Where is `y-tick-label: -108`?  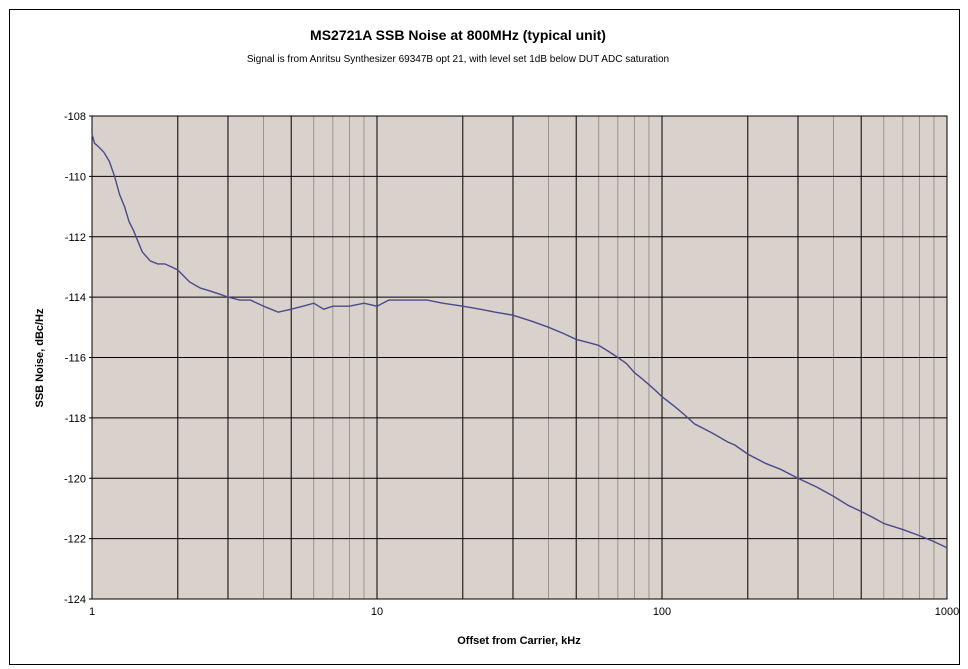
y-tick-label: -108 is located at coordinates (75, 117).